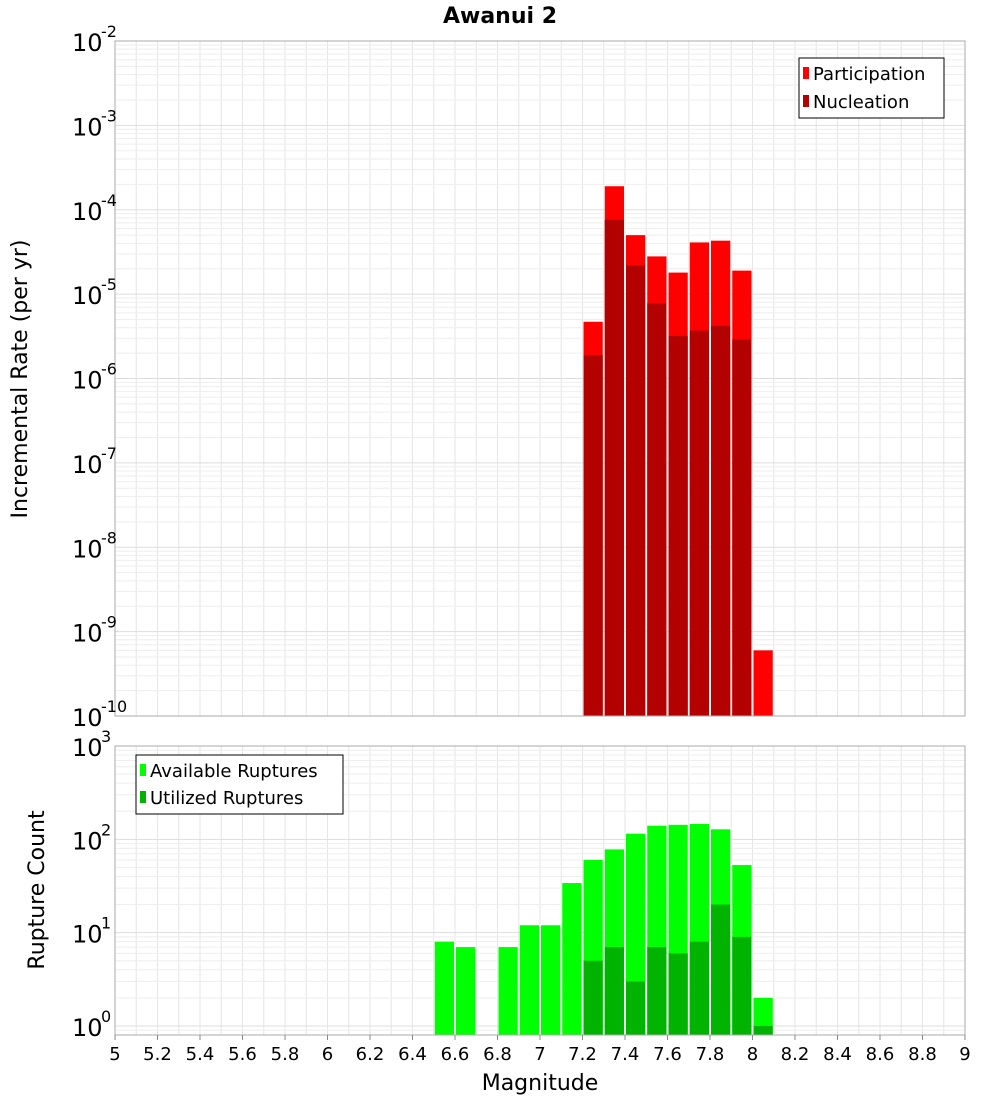  What do you see at coordinates (114, 1054) in the screenshot?
I see `x-tick-label: 5` at bounding box center [114, 1054].